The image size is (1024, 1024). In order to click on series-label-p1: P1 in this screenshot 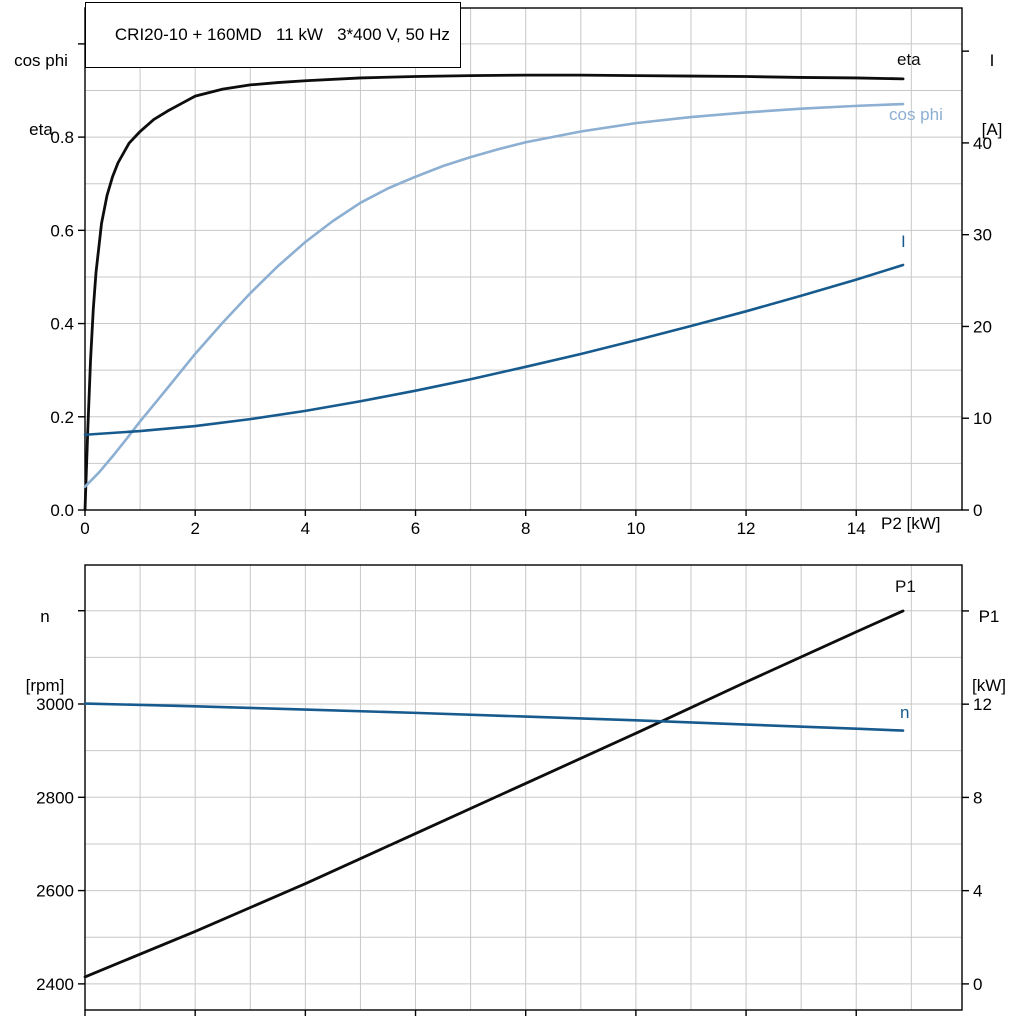, I will do `click(905, 586)`.